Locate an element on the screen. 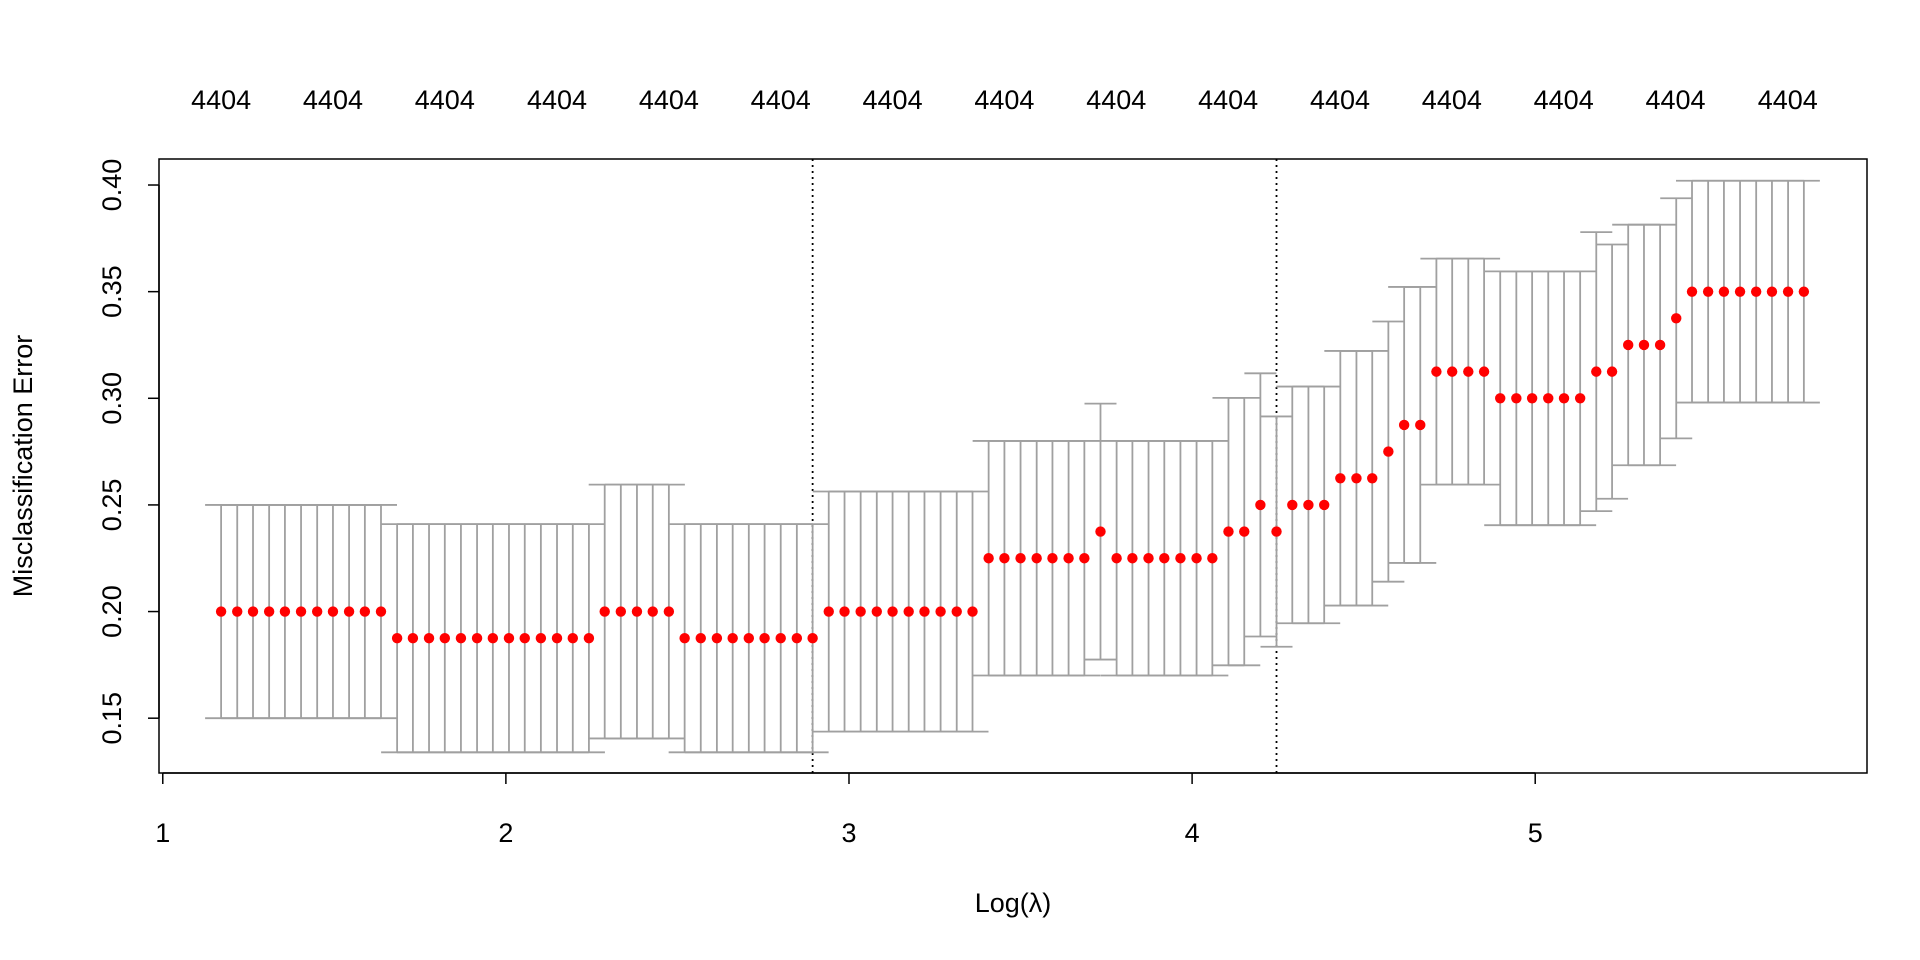  x-tick-label: 4 is located at coordinates (1192, 833).